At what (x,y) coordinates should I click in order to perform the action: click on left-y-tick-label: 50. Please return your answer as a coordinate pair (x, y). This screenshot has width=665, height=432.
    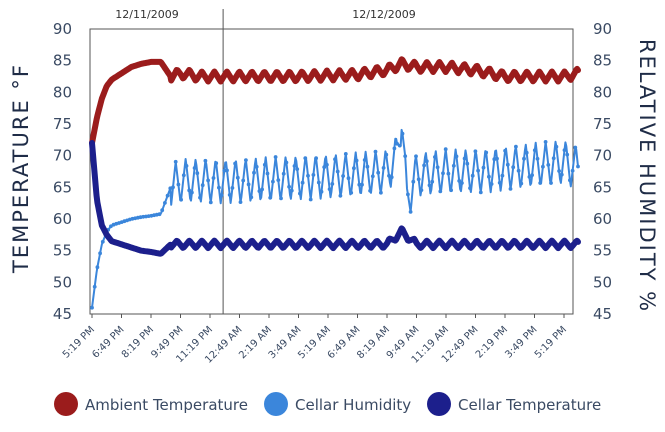
    Looking at the image, I should click on (62, 282).